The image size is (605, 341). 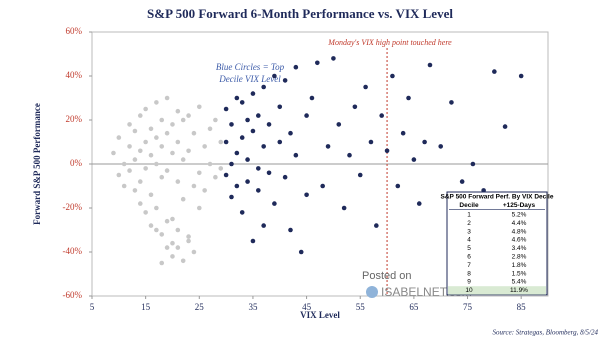 I want to click on source: Source: Strategas, Bloomberg, 8/5/24, so click(x=546, y=333).